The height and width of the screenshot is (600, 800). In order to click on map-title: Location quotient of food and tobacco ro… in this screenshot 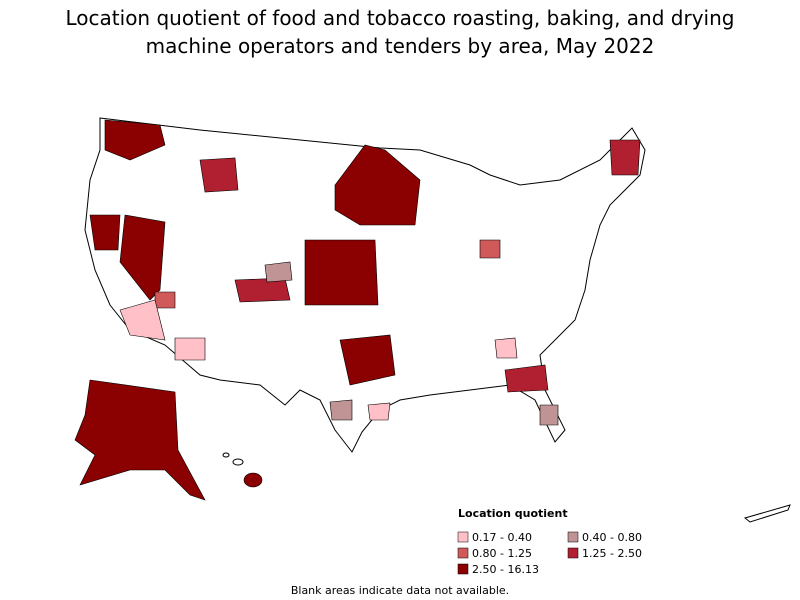, I will do `click(400, 32)`.